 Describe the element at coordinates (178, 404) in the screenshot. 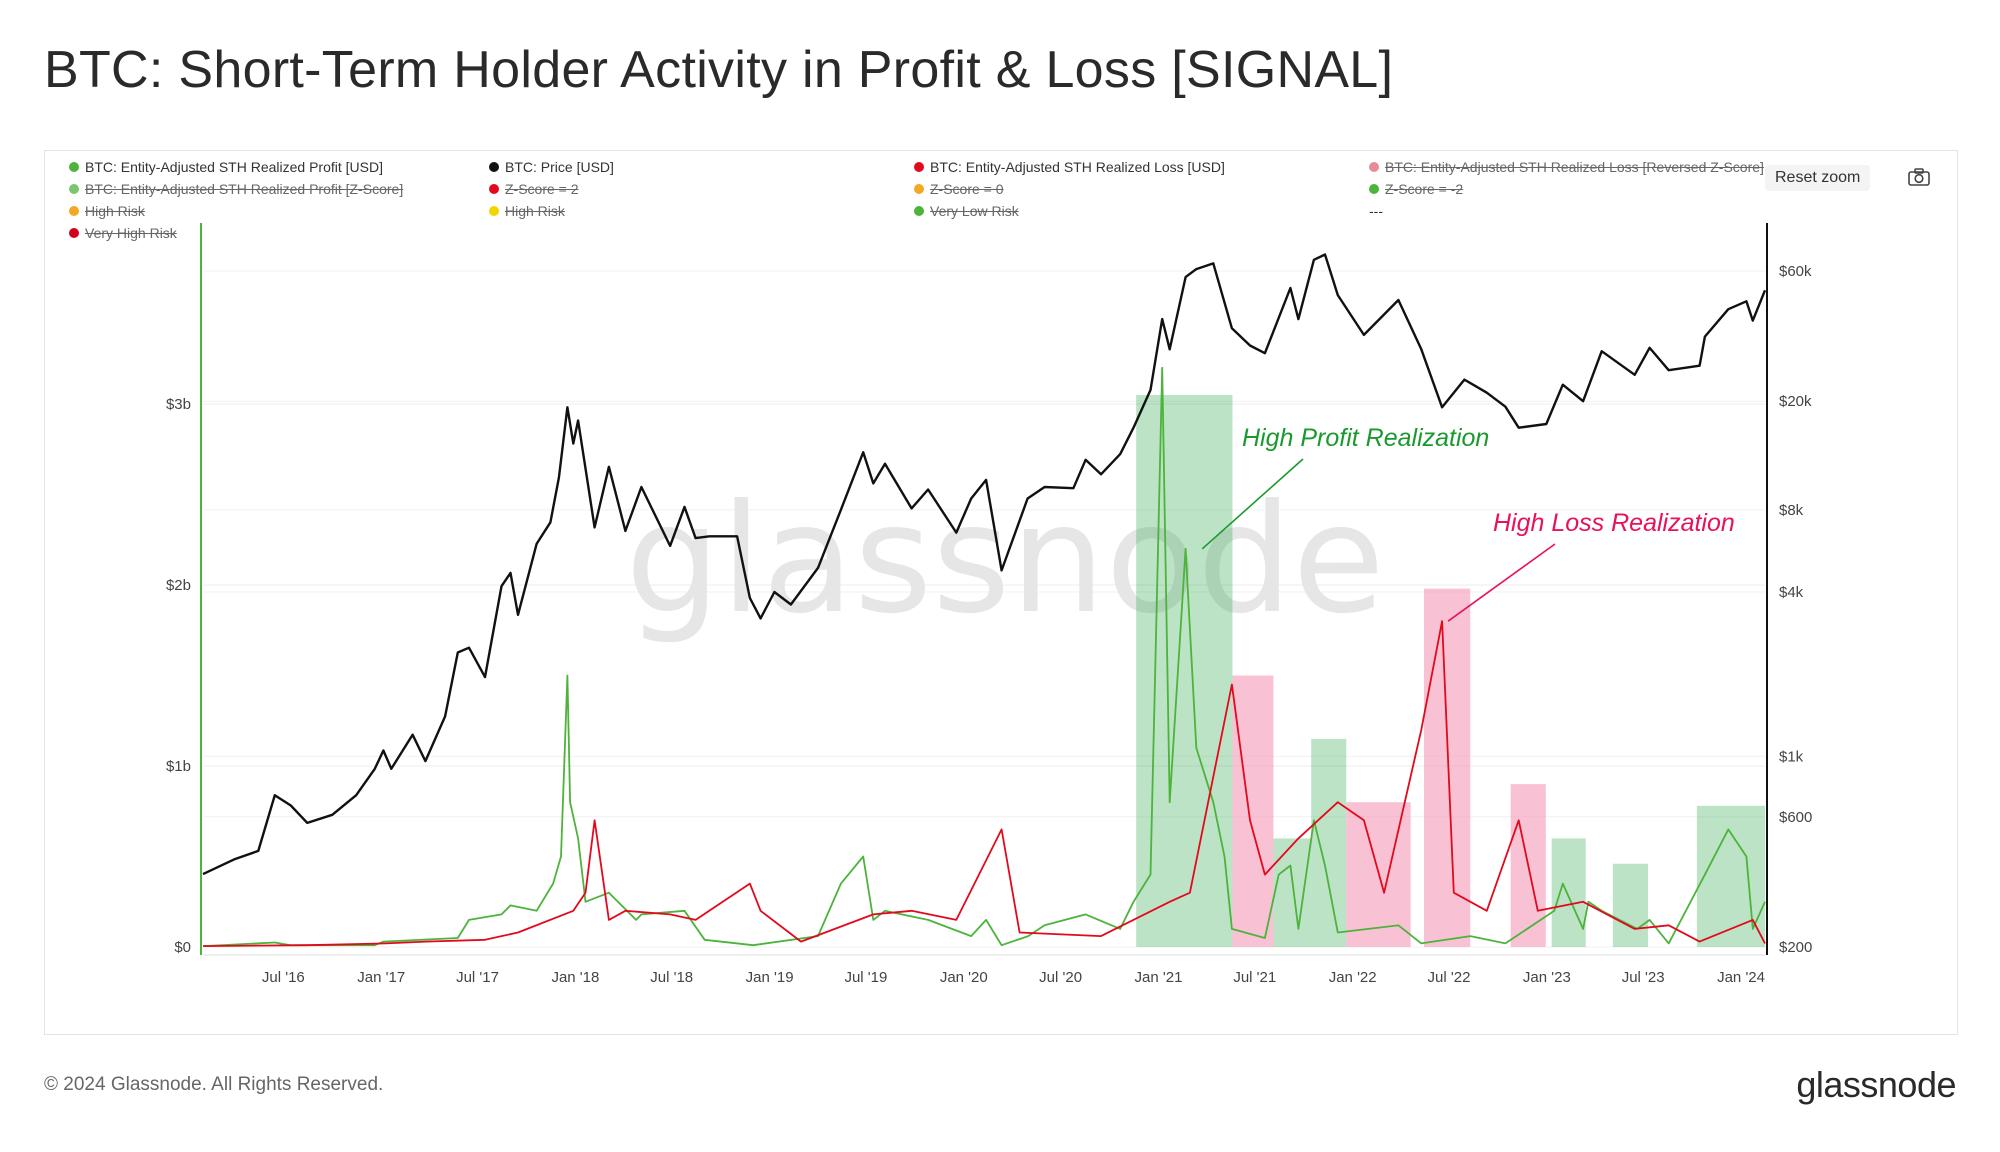

I see `y-left-tick-label: $3b` at that location.